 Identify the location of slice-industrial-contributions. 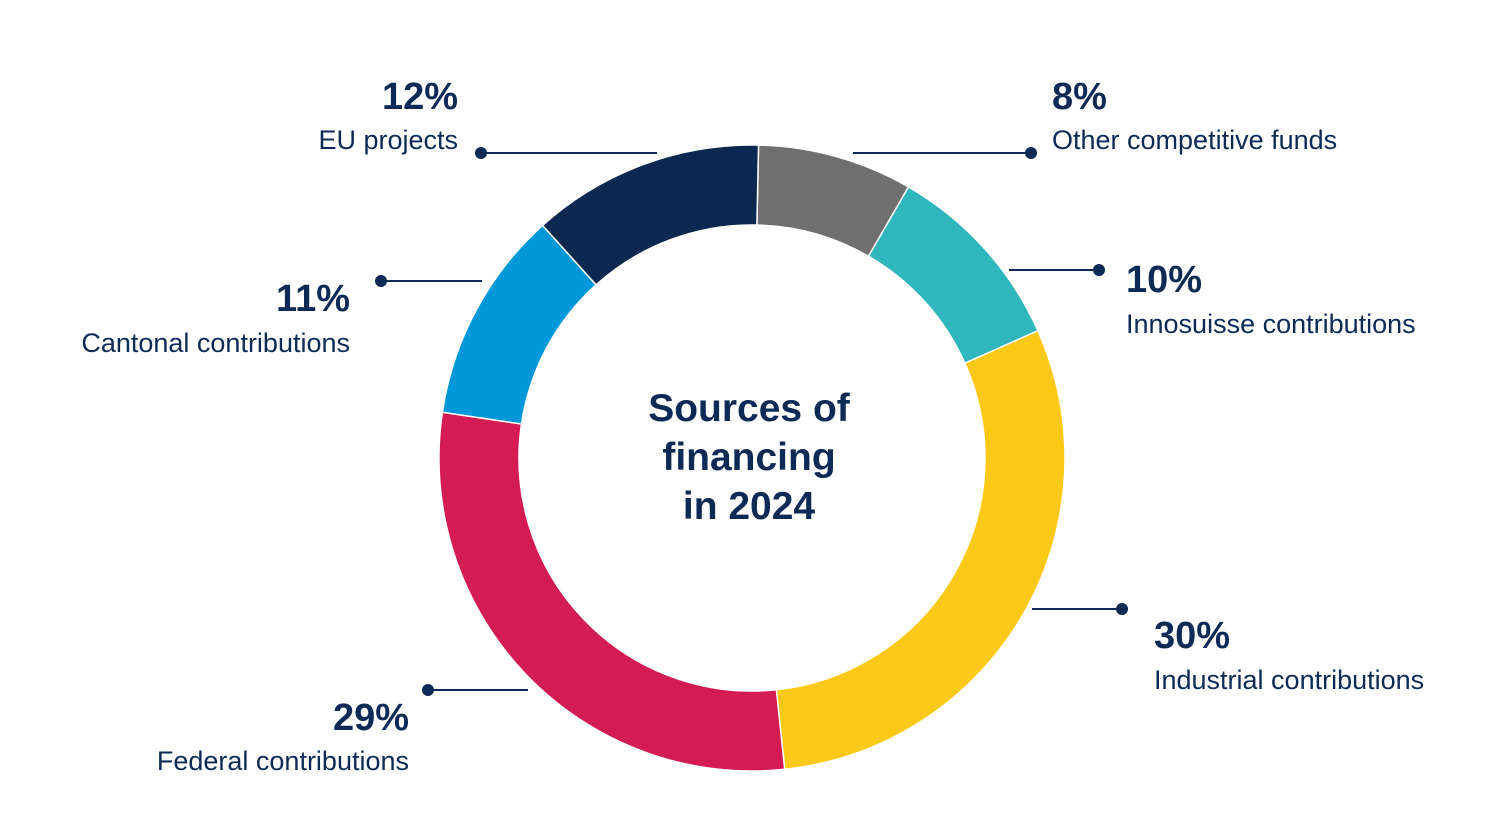
(920, 550).